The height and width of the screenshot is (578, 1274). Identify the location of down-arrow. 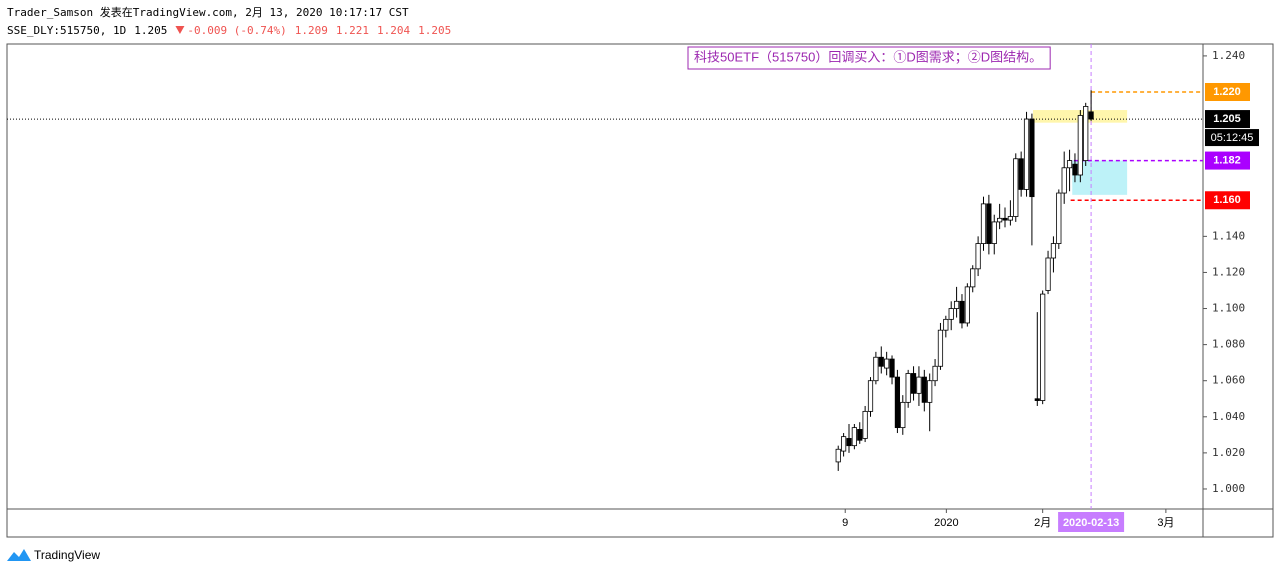
(180, 30).